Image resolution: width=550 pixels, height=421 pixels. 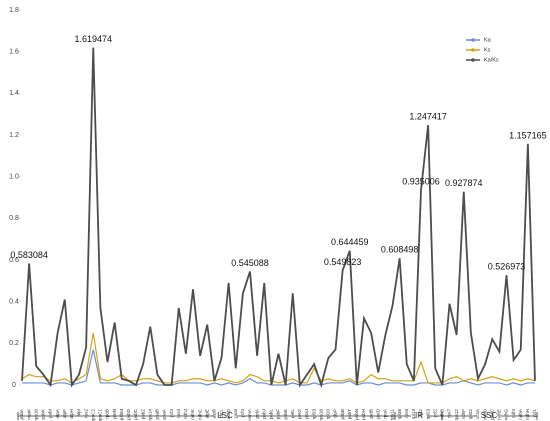 I want to click on x-tick-label: psbL, so click(x=271, y=414).